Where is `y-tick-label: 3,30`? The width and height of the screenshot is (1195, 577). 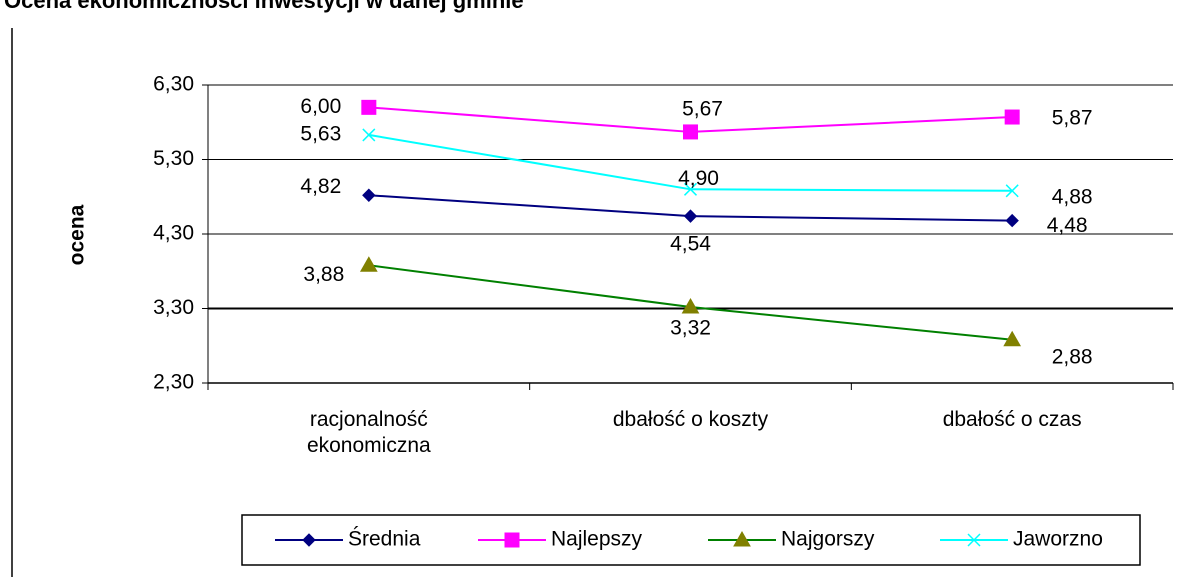
y-tick-label: 3,30 is located at coordinates (173, 307).